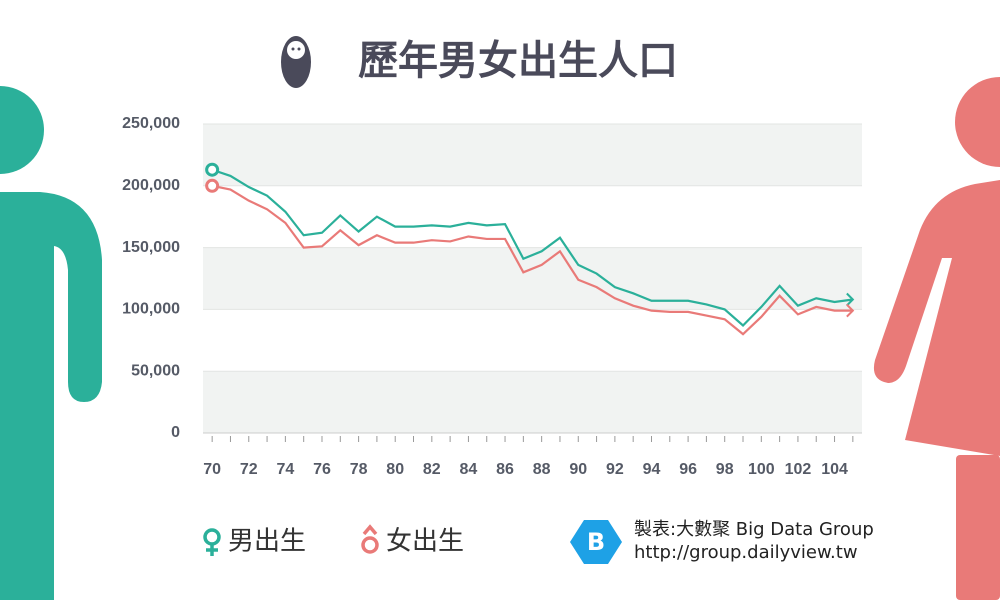 Image resolution: width=1000 pixels, height=600 pixels. I want to click on x-tick-label: 70, so click(212, 469).